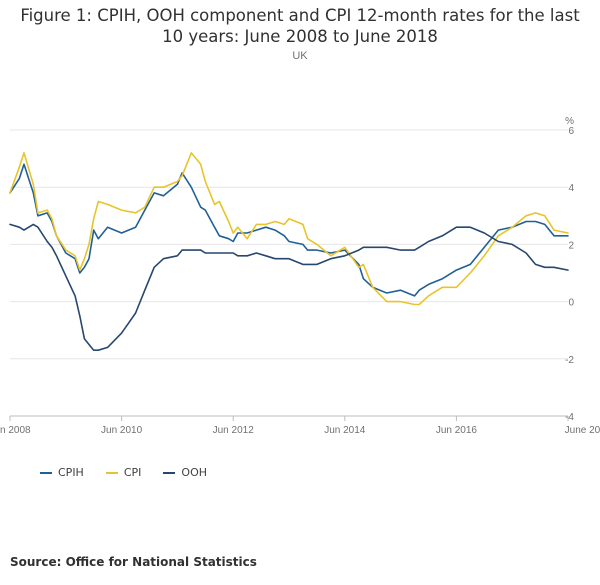  What do you see at coordinates (132, 472) in the screenshot?
I see `legend-label: CPI` at bounding box center [132, 472].